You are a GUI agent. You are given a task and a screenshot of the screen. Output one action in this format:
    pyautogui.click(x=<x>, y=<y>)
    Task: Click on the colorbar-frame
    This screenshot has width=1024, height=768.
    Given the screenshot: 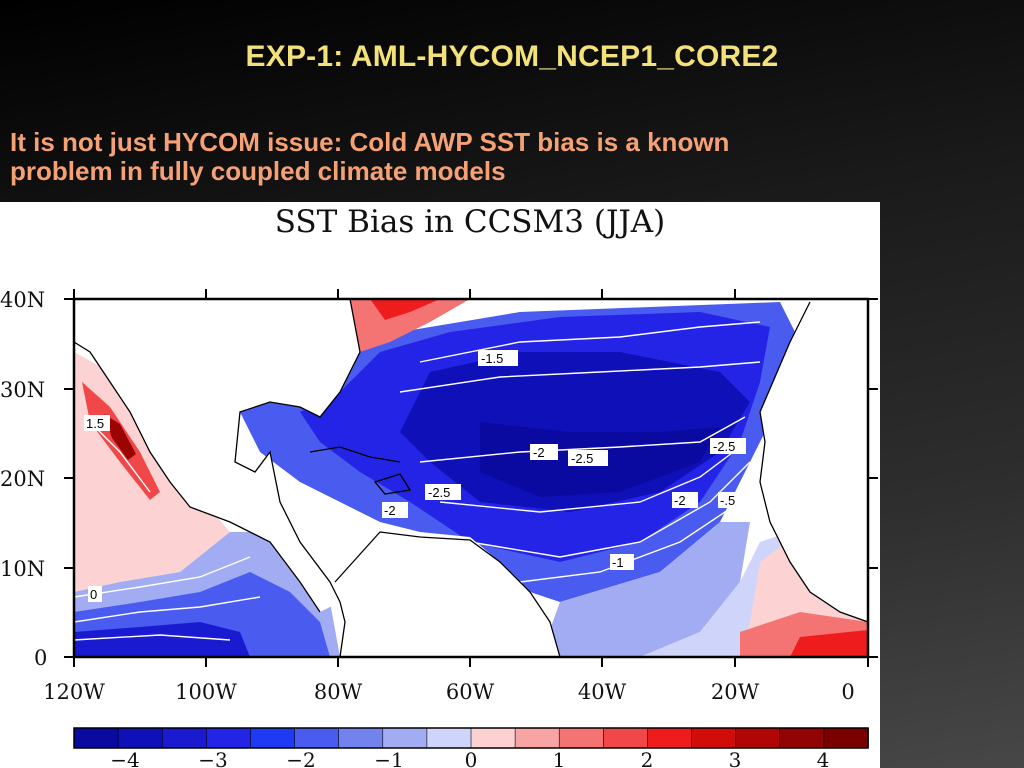 What is the action you would take?
    pyautogui.click(x=471, y=738)
    